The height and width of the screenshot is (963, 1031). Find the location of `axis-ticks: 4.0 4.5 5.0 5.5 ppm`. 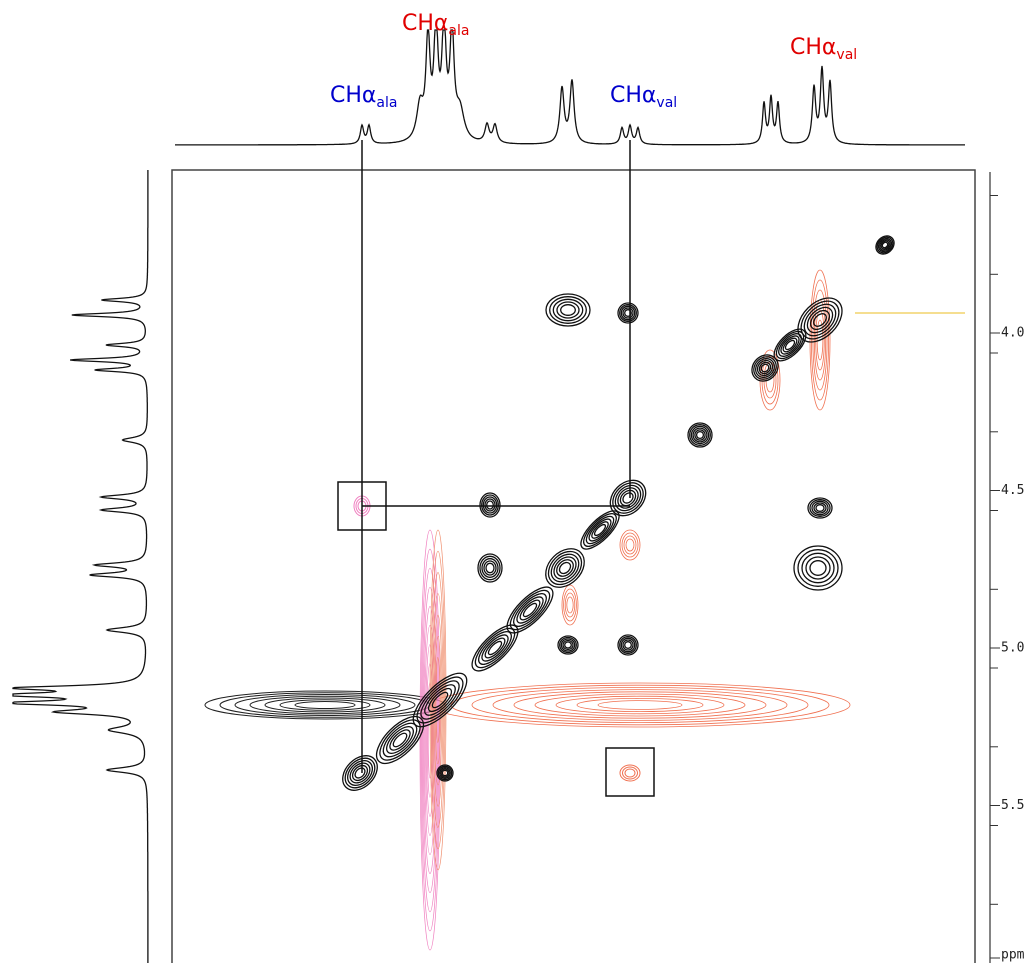

axis-ticks: 4.0 4.5 5.0 5.5 ppm is located at coordinates (1007, 579).